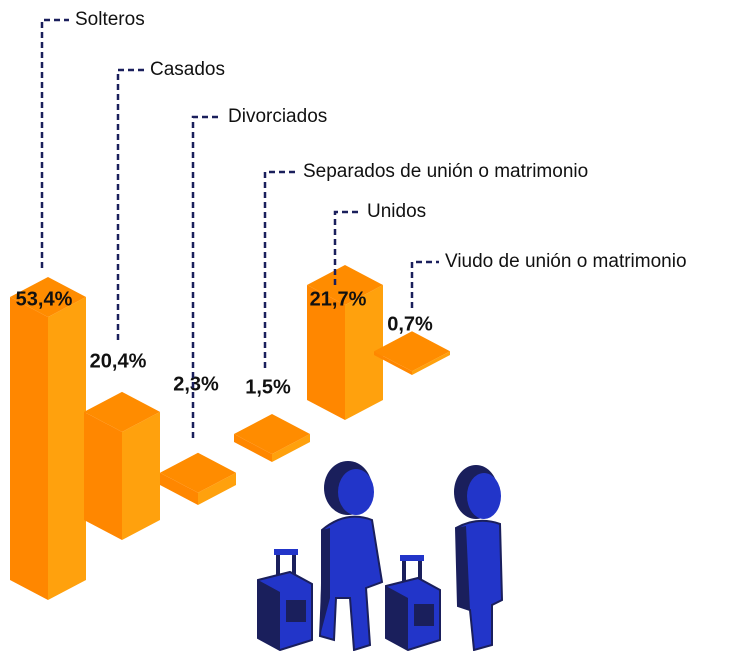 This screenshot has width=730, height=651. What do you see at coordinates (268, 387) in the screenshot?
I see `value-label: 1,5%` at bounding box center [268, 387].